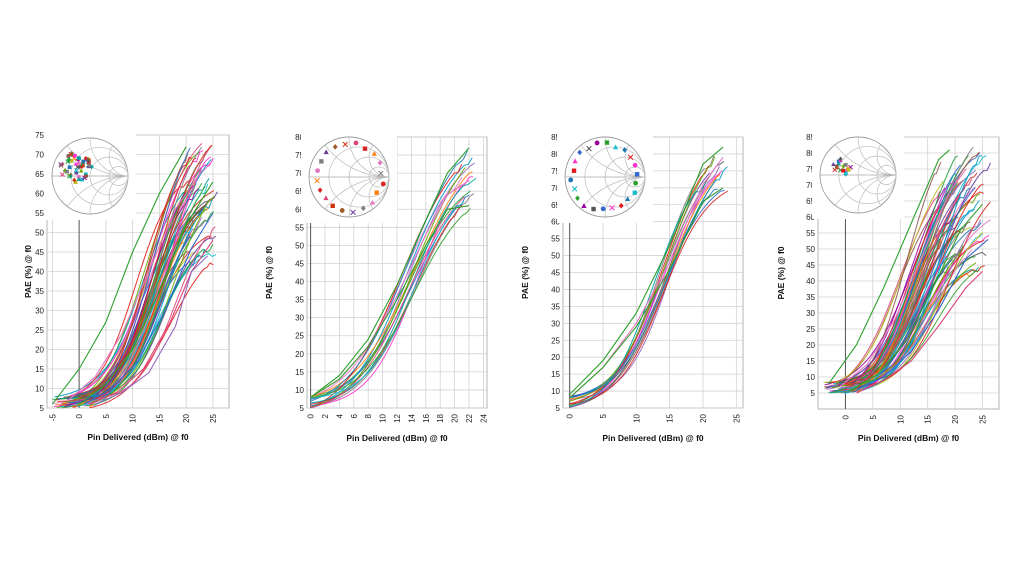 This screenshot has width=1024, height=576. What do you see at coordinates (469, 417) in the screenshot?
I see `x-tick-label: 22` at bounding box center [469, 417].